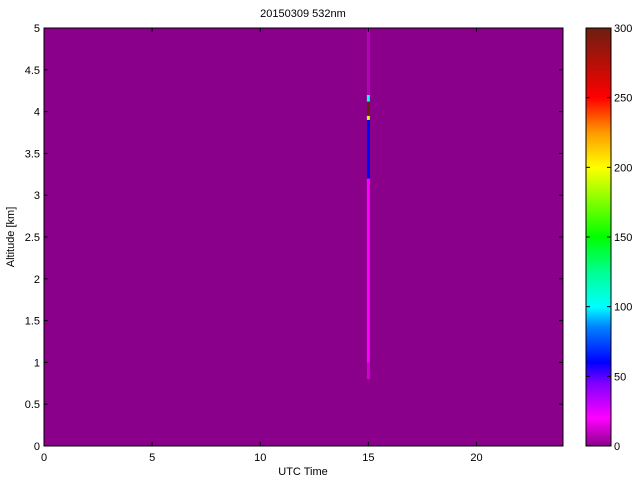 This screenshot has width=640, height=485. Describe the element at coordinates (37, 363) in the screenshot. I see `y-tick-label: 1` at that location.